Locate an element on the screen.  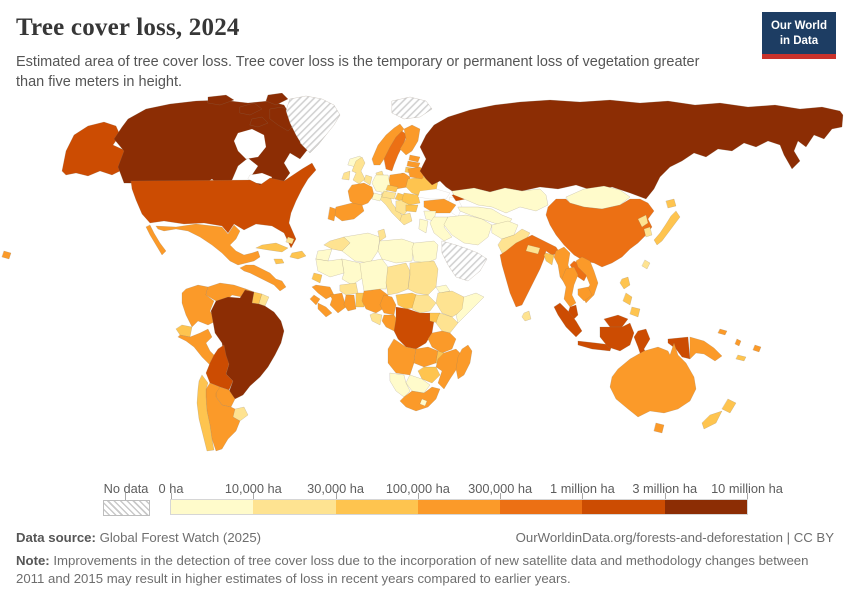
country-new-zealand-north is located at coordinates (729, 406).